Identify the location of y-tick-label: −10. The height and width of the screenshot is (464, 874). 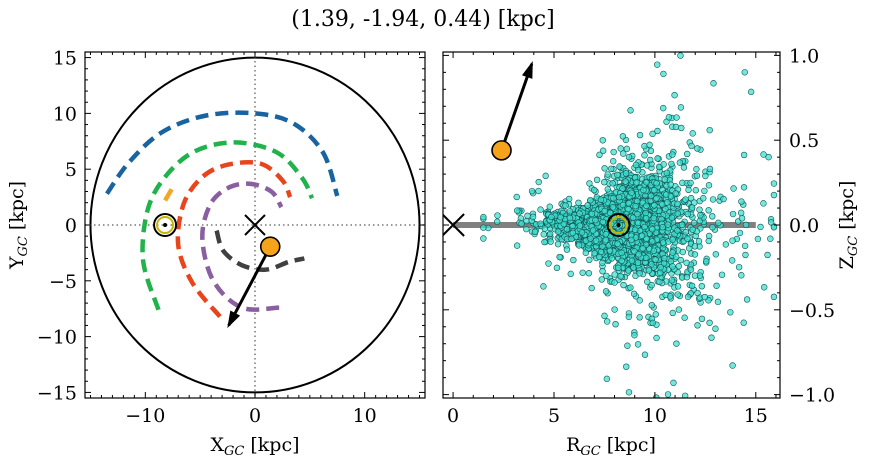
(57, 338).